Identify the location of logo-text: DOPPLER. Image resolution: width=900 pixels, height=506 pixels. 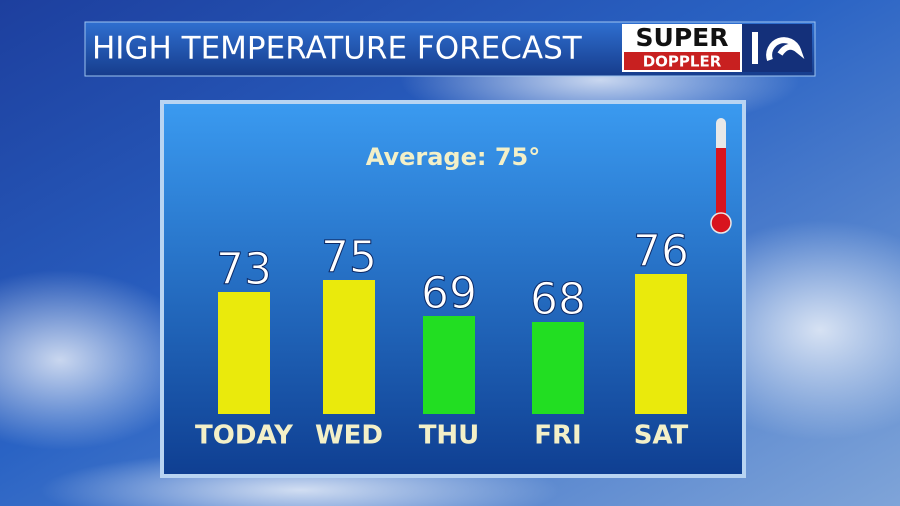
(682, 62).